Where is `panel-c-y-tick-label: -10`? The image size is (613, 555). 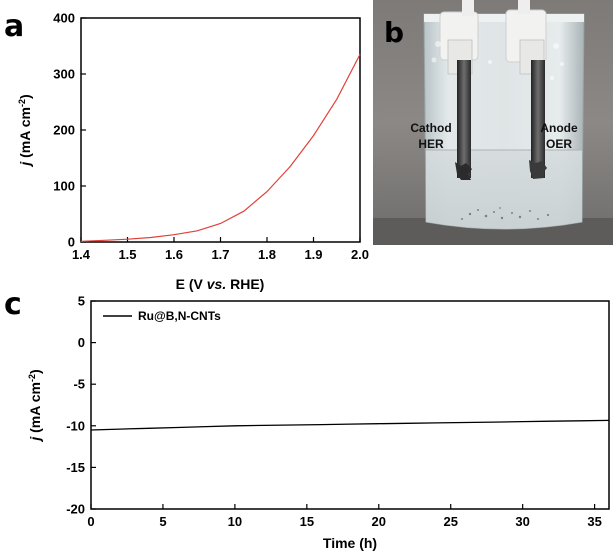 panel-c-y-tick-label: -10 is located at coordinates (75, 425).